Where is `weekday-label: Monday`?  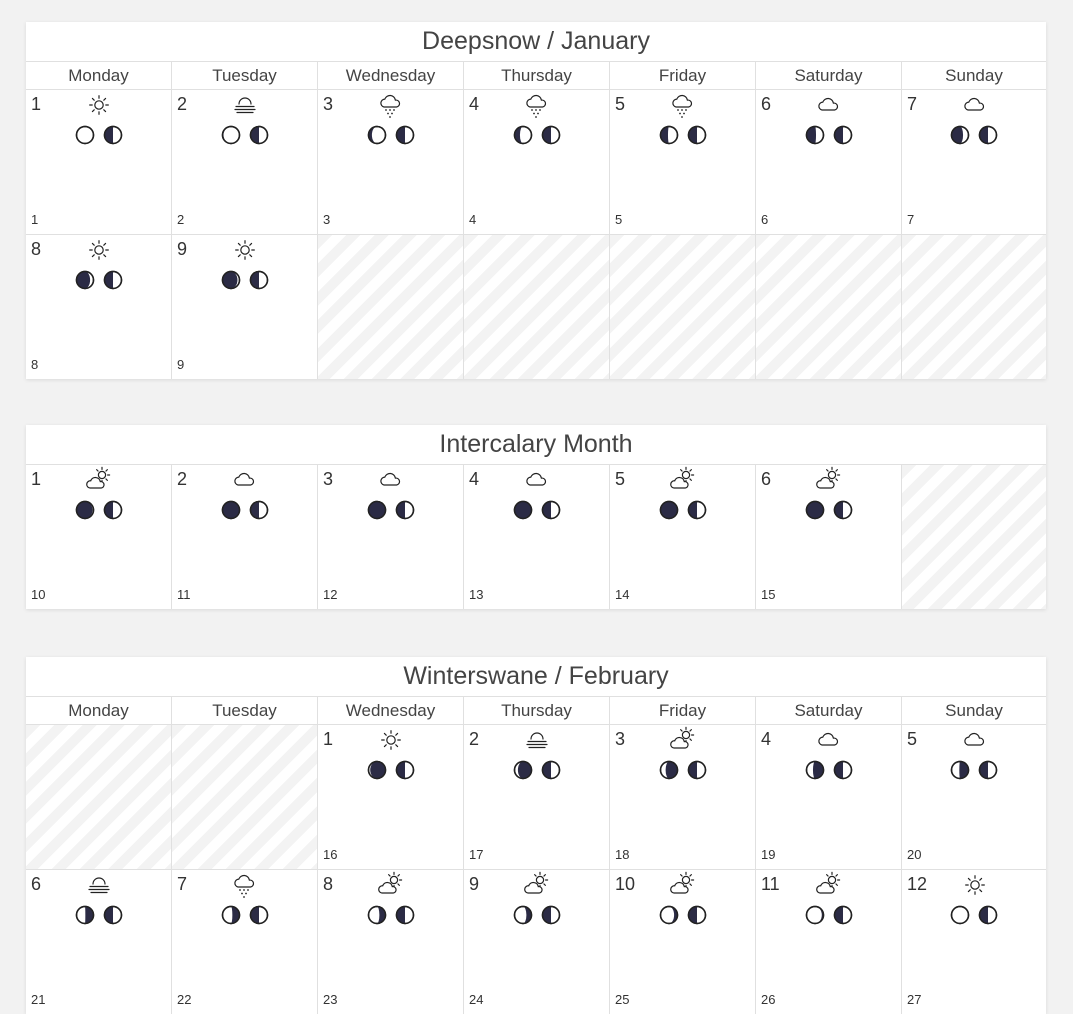 weekday-label: Monday is located at coordinates (99, 75).